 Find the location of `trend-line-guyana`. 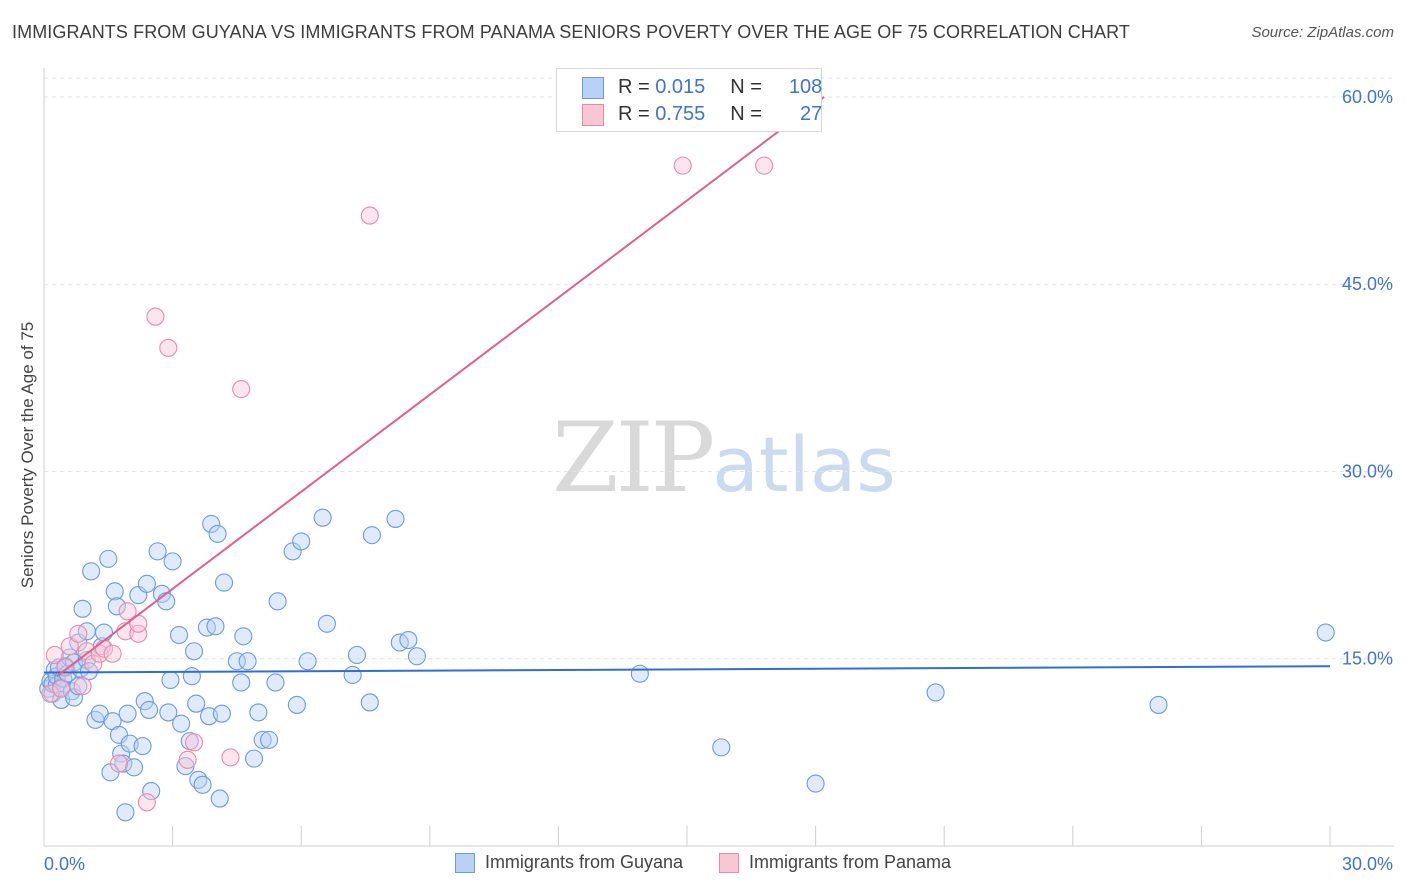

trend-line-guyana is located at coordinates (687, 669).